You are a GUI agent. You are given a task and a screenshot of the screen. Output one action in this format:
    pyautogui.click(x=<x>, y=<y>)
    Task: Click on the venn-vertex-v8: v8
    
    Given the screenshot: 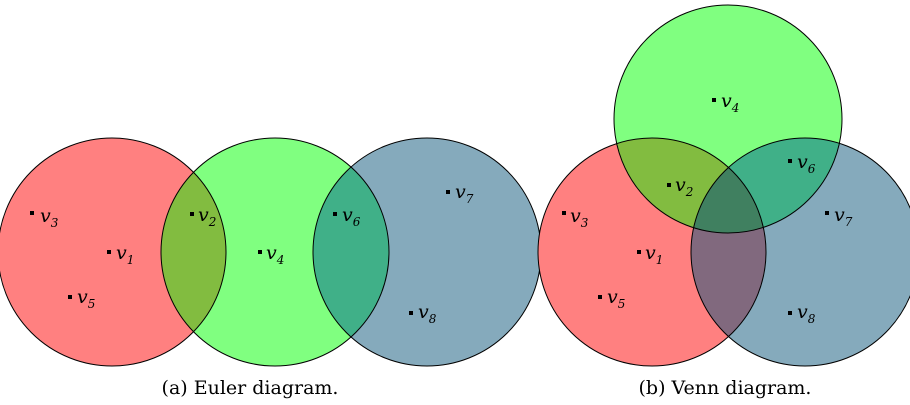 What is the action you would take?
    pyautogui.click(x=802, y=313)
    